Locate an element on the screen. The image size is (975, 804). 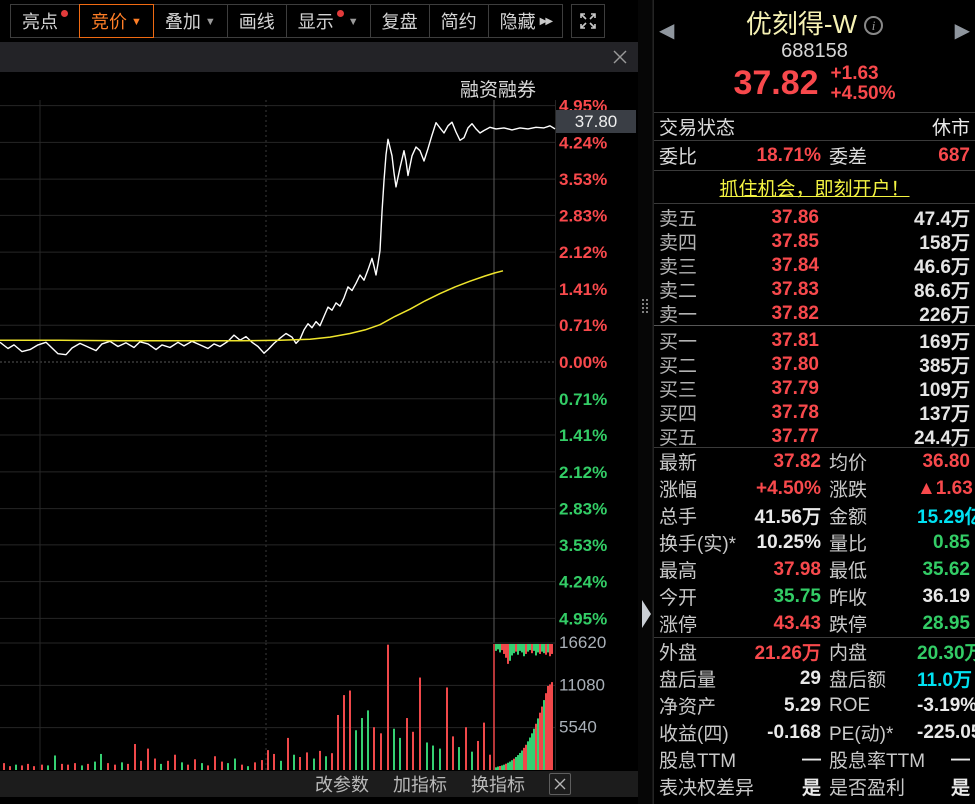
order-book-volume: 109万 is located at coordinates (944, 390).